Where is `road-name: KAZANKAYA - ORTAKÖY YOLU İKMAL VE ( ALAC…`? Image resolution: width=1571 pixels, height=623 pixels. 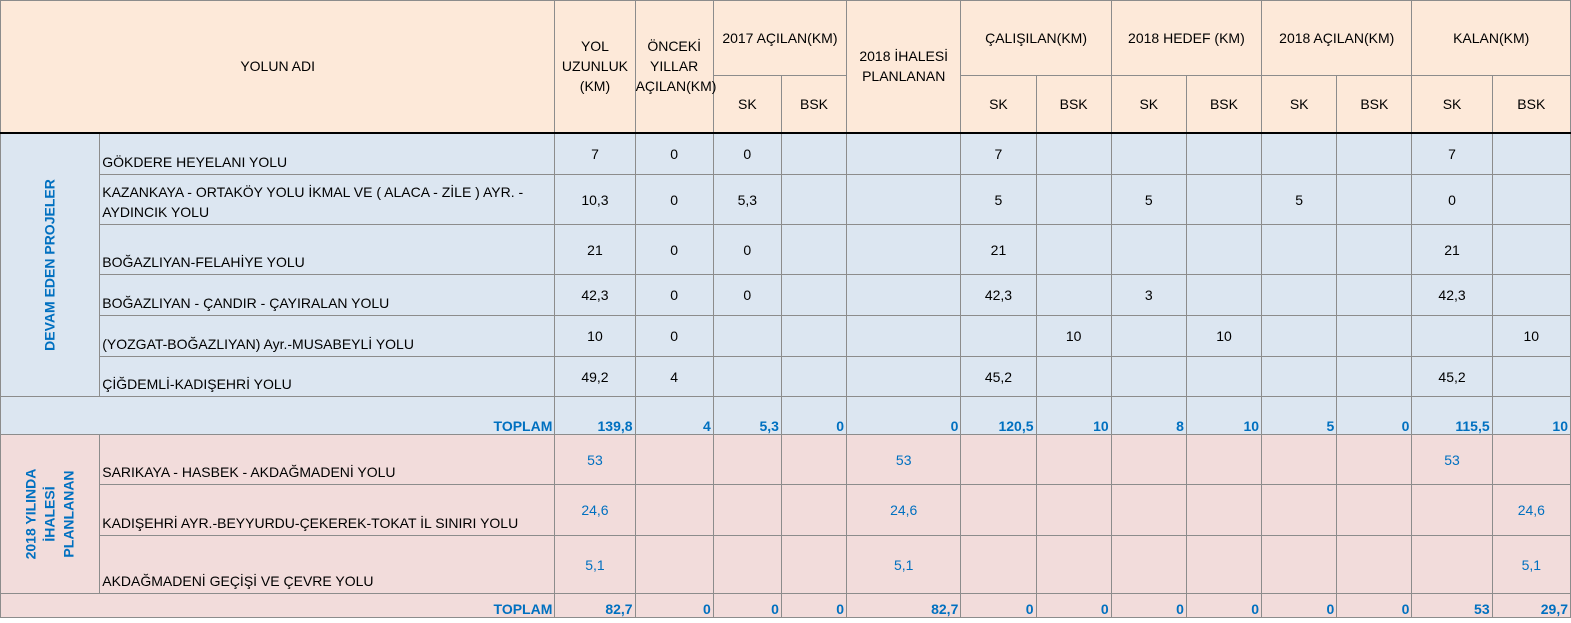
road-name: KAZANKAYA - ORTAKÖY YOLU İKMAL VE ( ALAC… is located at coordinates (327, 199).